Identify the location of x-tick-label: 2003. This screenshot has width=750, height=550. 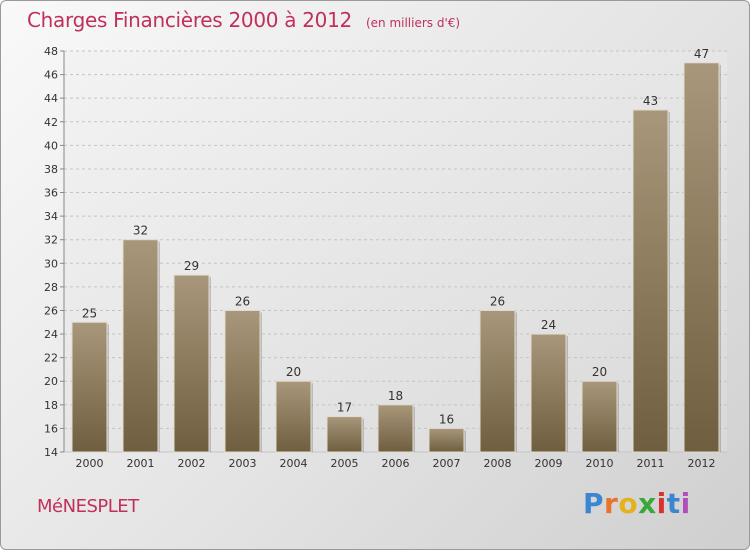
(243, 463).